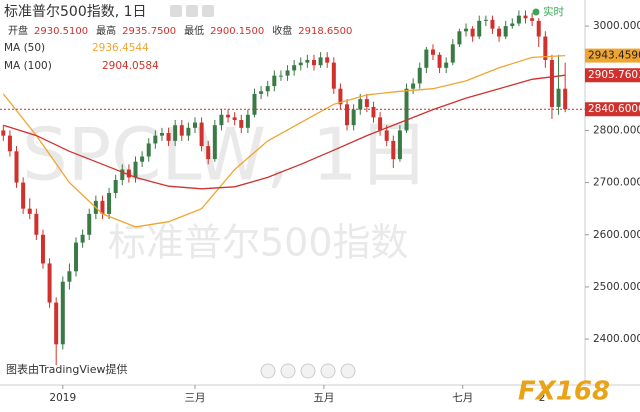  What do you see at coordinates (616, 26) in the screenshot?
I see `y-tick-label: 3000.0000` at bounding box center [616, 26].